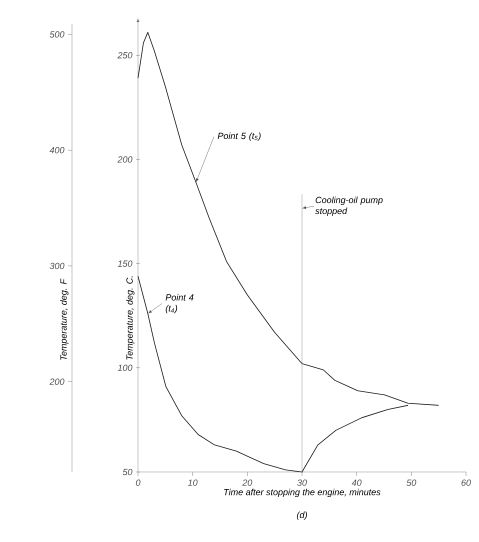 The width and height of the screenshot is (479, 542). What do you see at coordinates (247, 483) in the screenshot?
I see `x-tick-label: 20` at bounding box center [247, 483].